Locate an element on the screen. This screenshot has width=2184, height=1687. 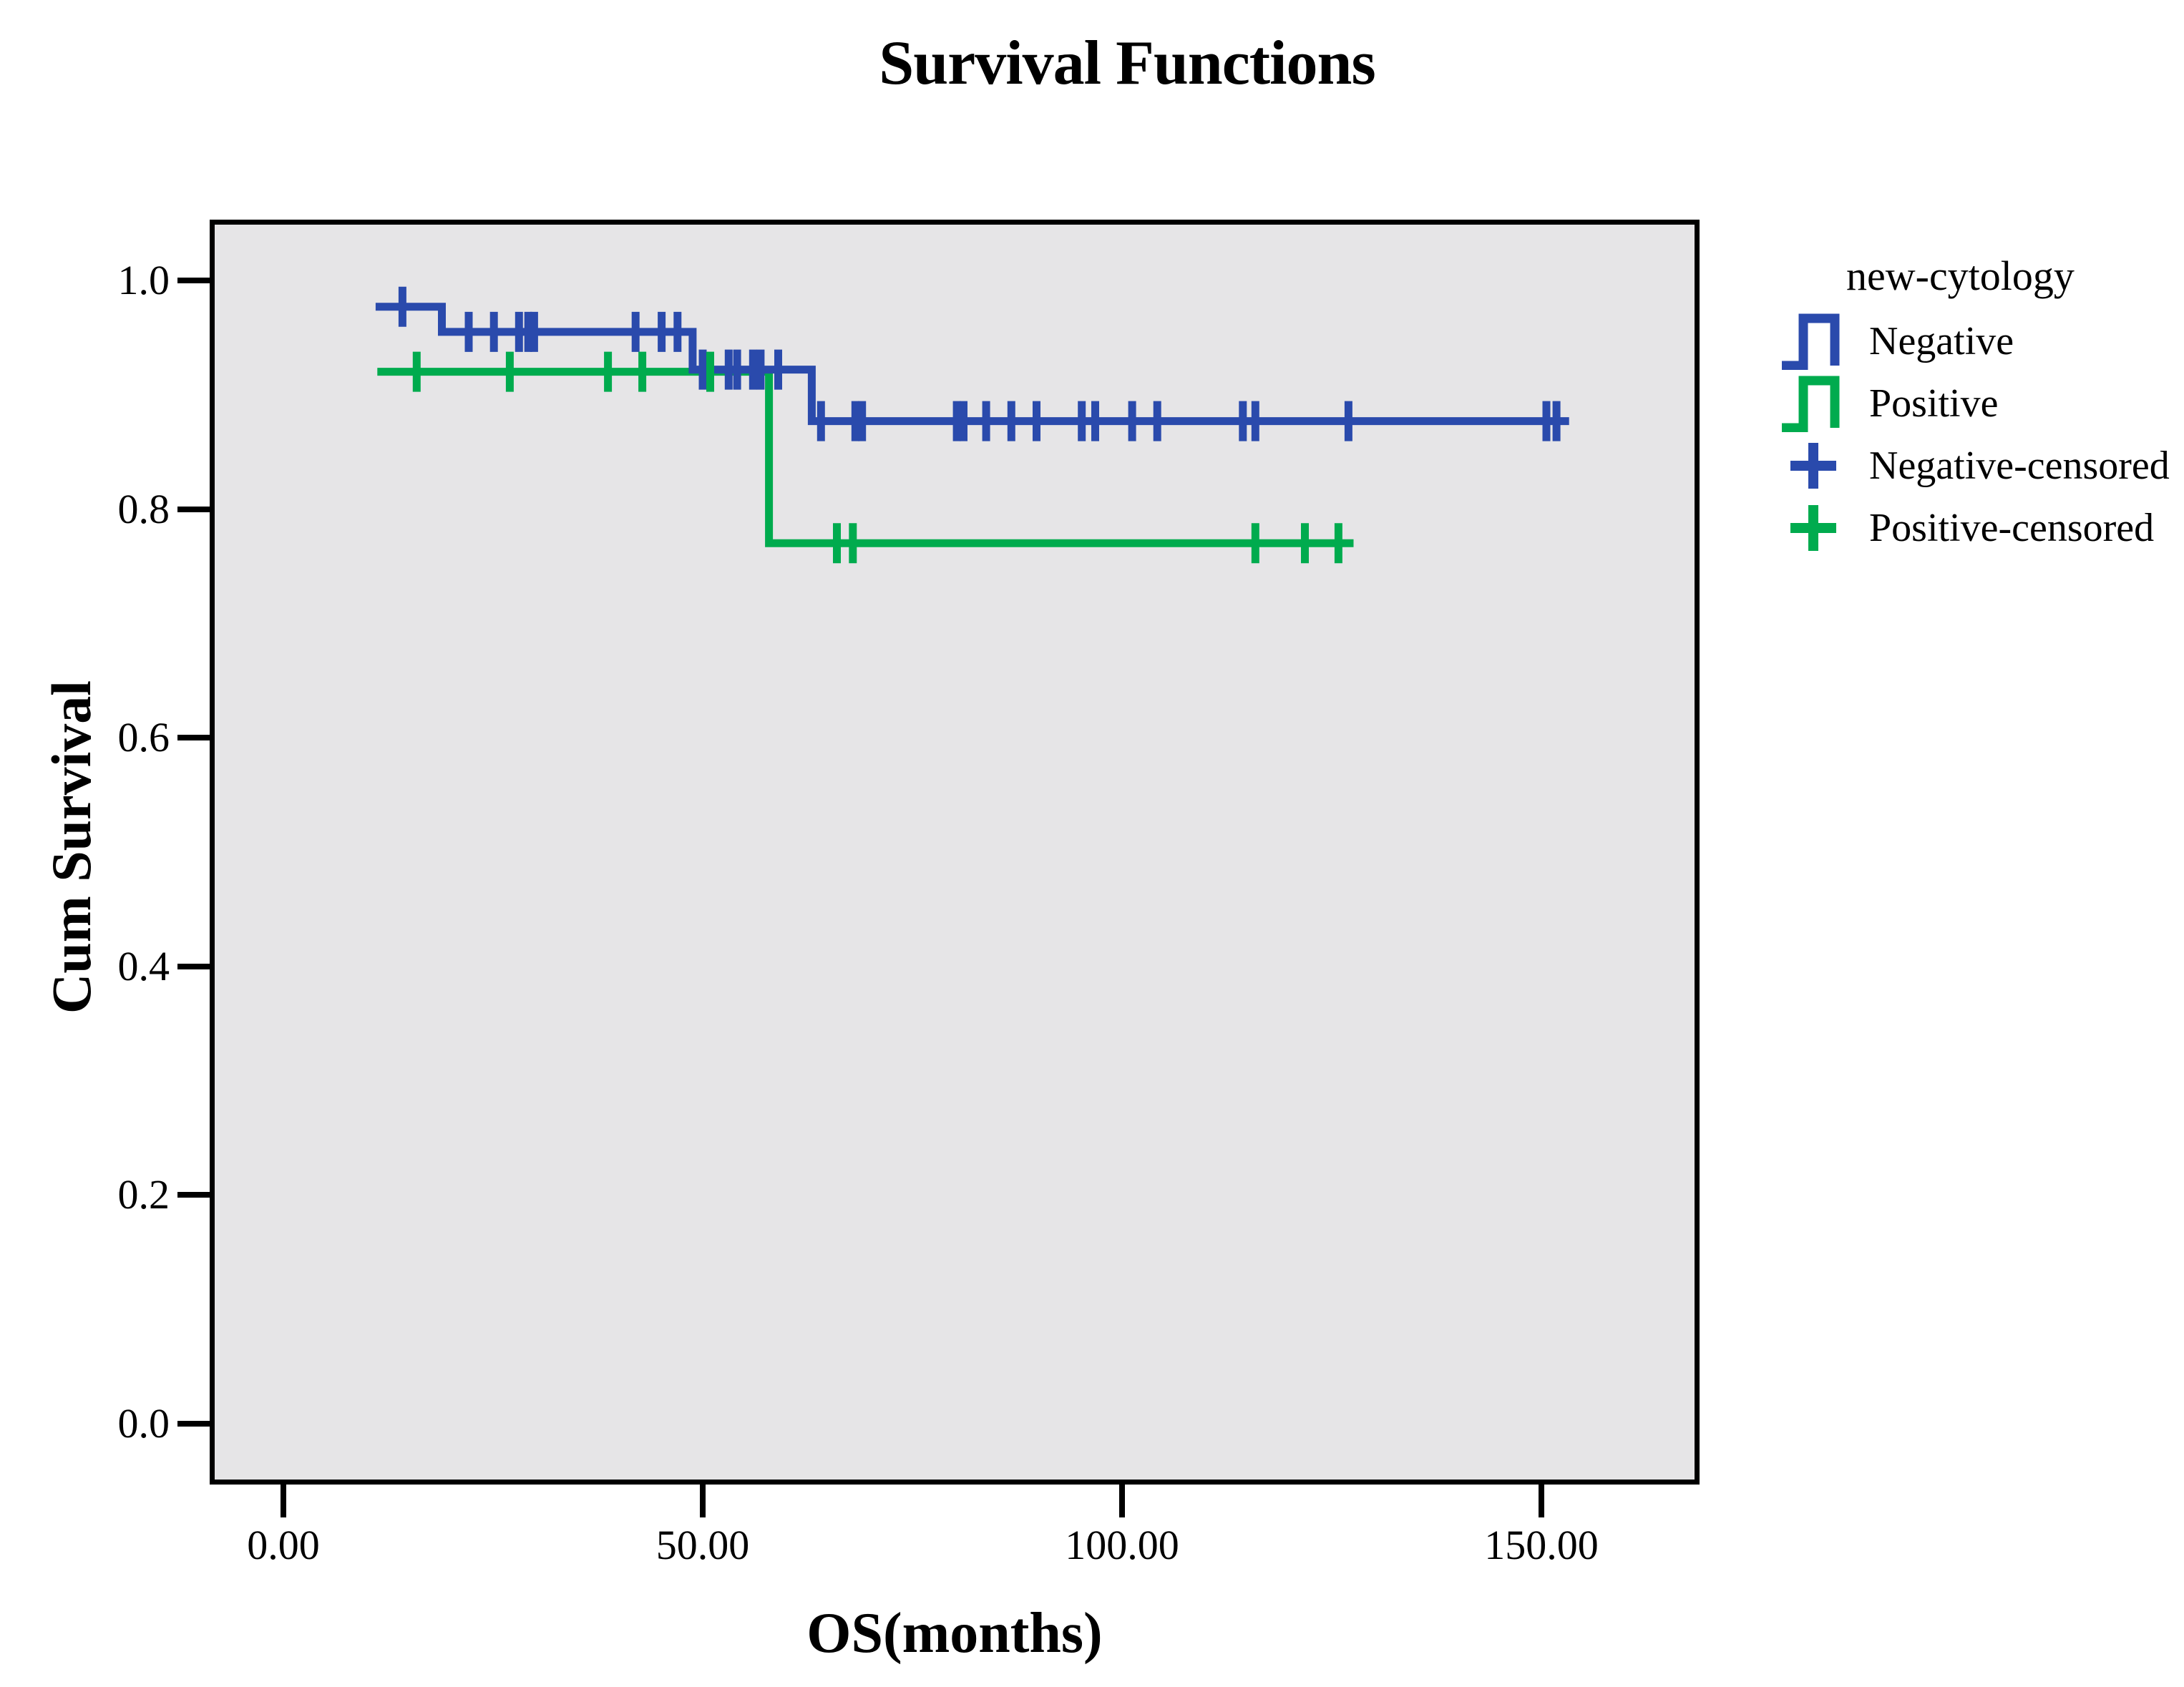
series-line-positive is located at coordinates (865, 457).